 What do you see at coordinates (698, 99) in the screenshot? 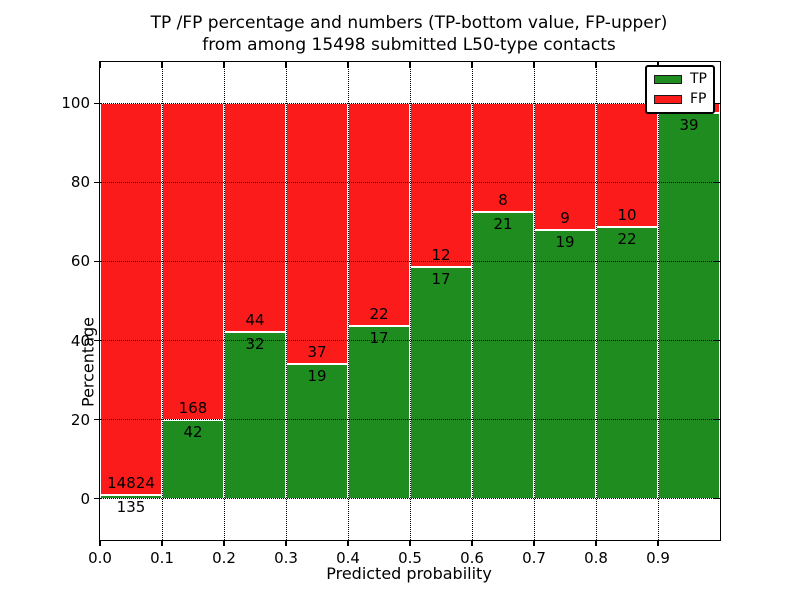
I see `legend-label-fp: FP` at bounding box center [698, 99].